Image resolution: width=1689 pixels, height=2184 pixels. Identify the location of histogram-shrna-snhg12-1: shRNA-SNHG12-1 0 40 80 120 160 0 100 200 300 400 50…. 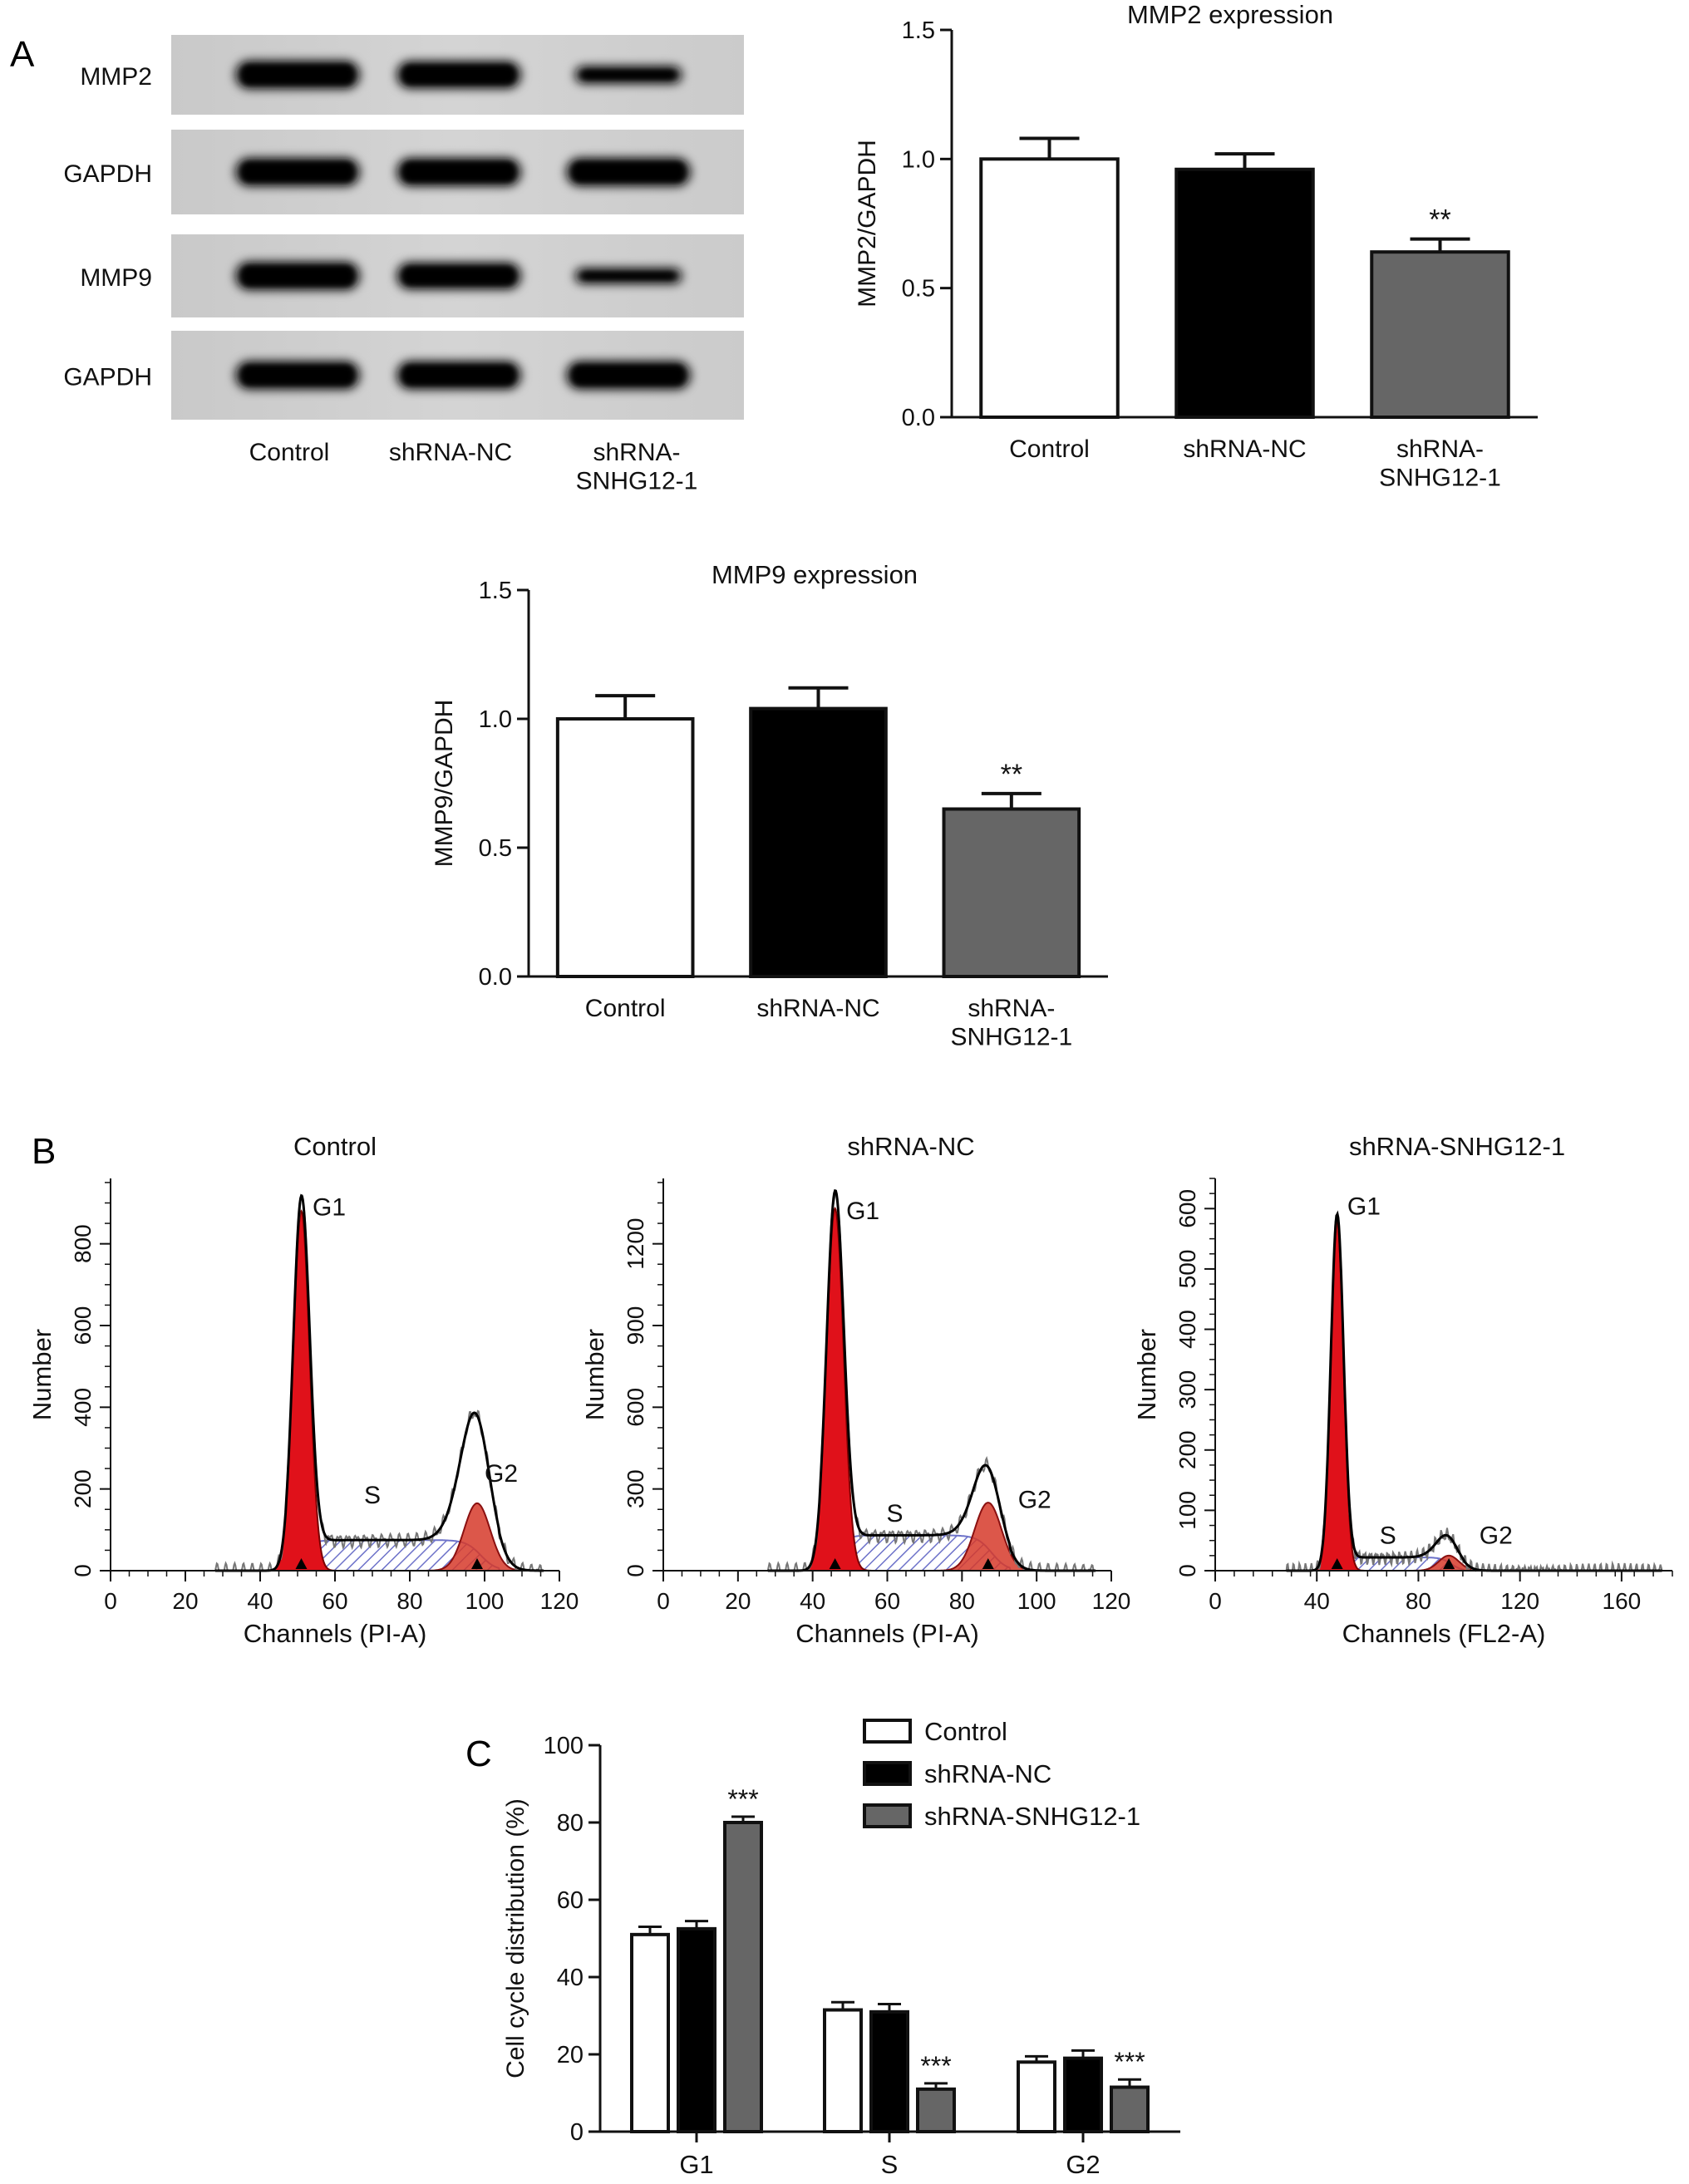
(1402, 1390).